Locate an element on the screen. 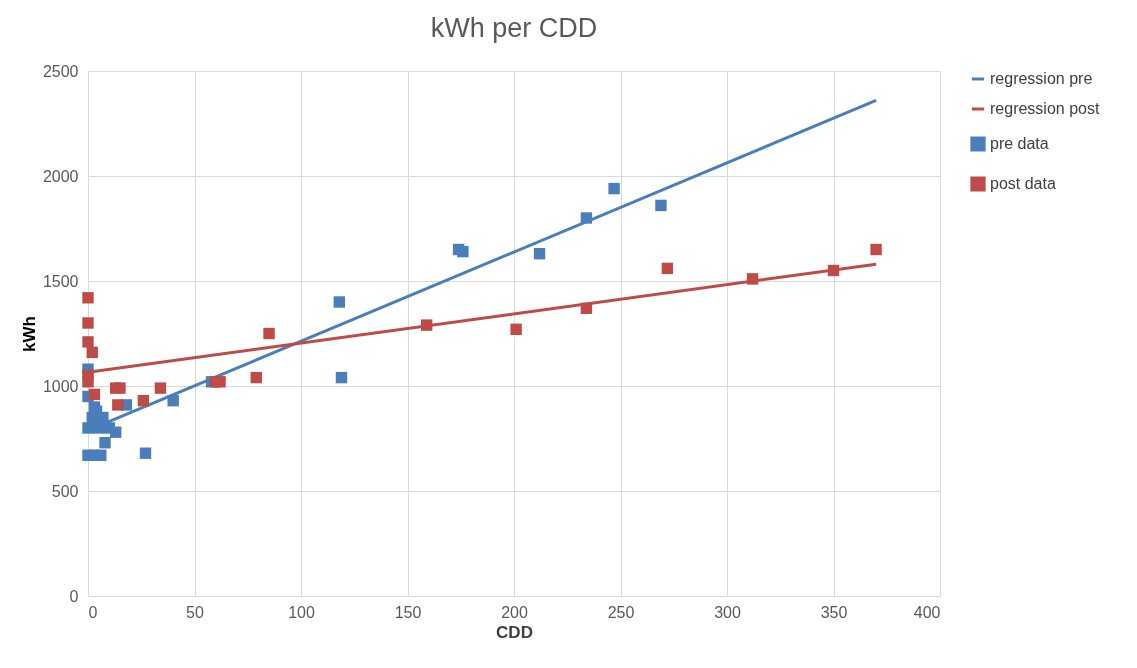 Image resolution: width=1137 pixels, height=668 pixels. x-tick-label: 350 is located at coordinates (834, 612).